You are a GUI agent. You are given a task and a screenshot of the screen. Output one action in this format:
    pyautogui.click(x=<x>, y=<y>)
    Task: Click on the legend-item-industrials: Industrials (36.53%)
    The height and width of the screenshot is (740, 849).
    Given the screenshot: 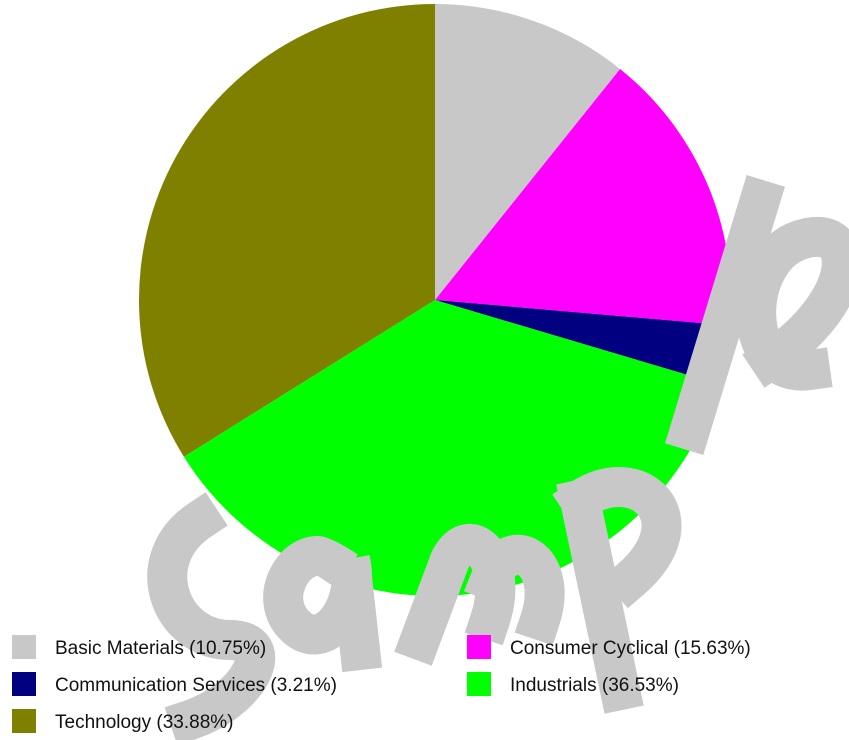 What is the action you would take?
    pyautogui.click(x=573, y=684)
    